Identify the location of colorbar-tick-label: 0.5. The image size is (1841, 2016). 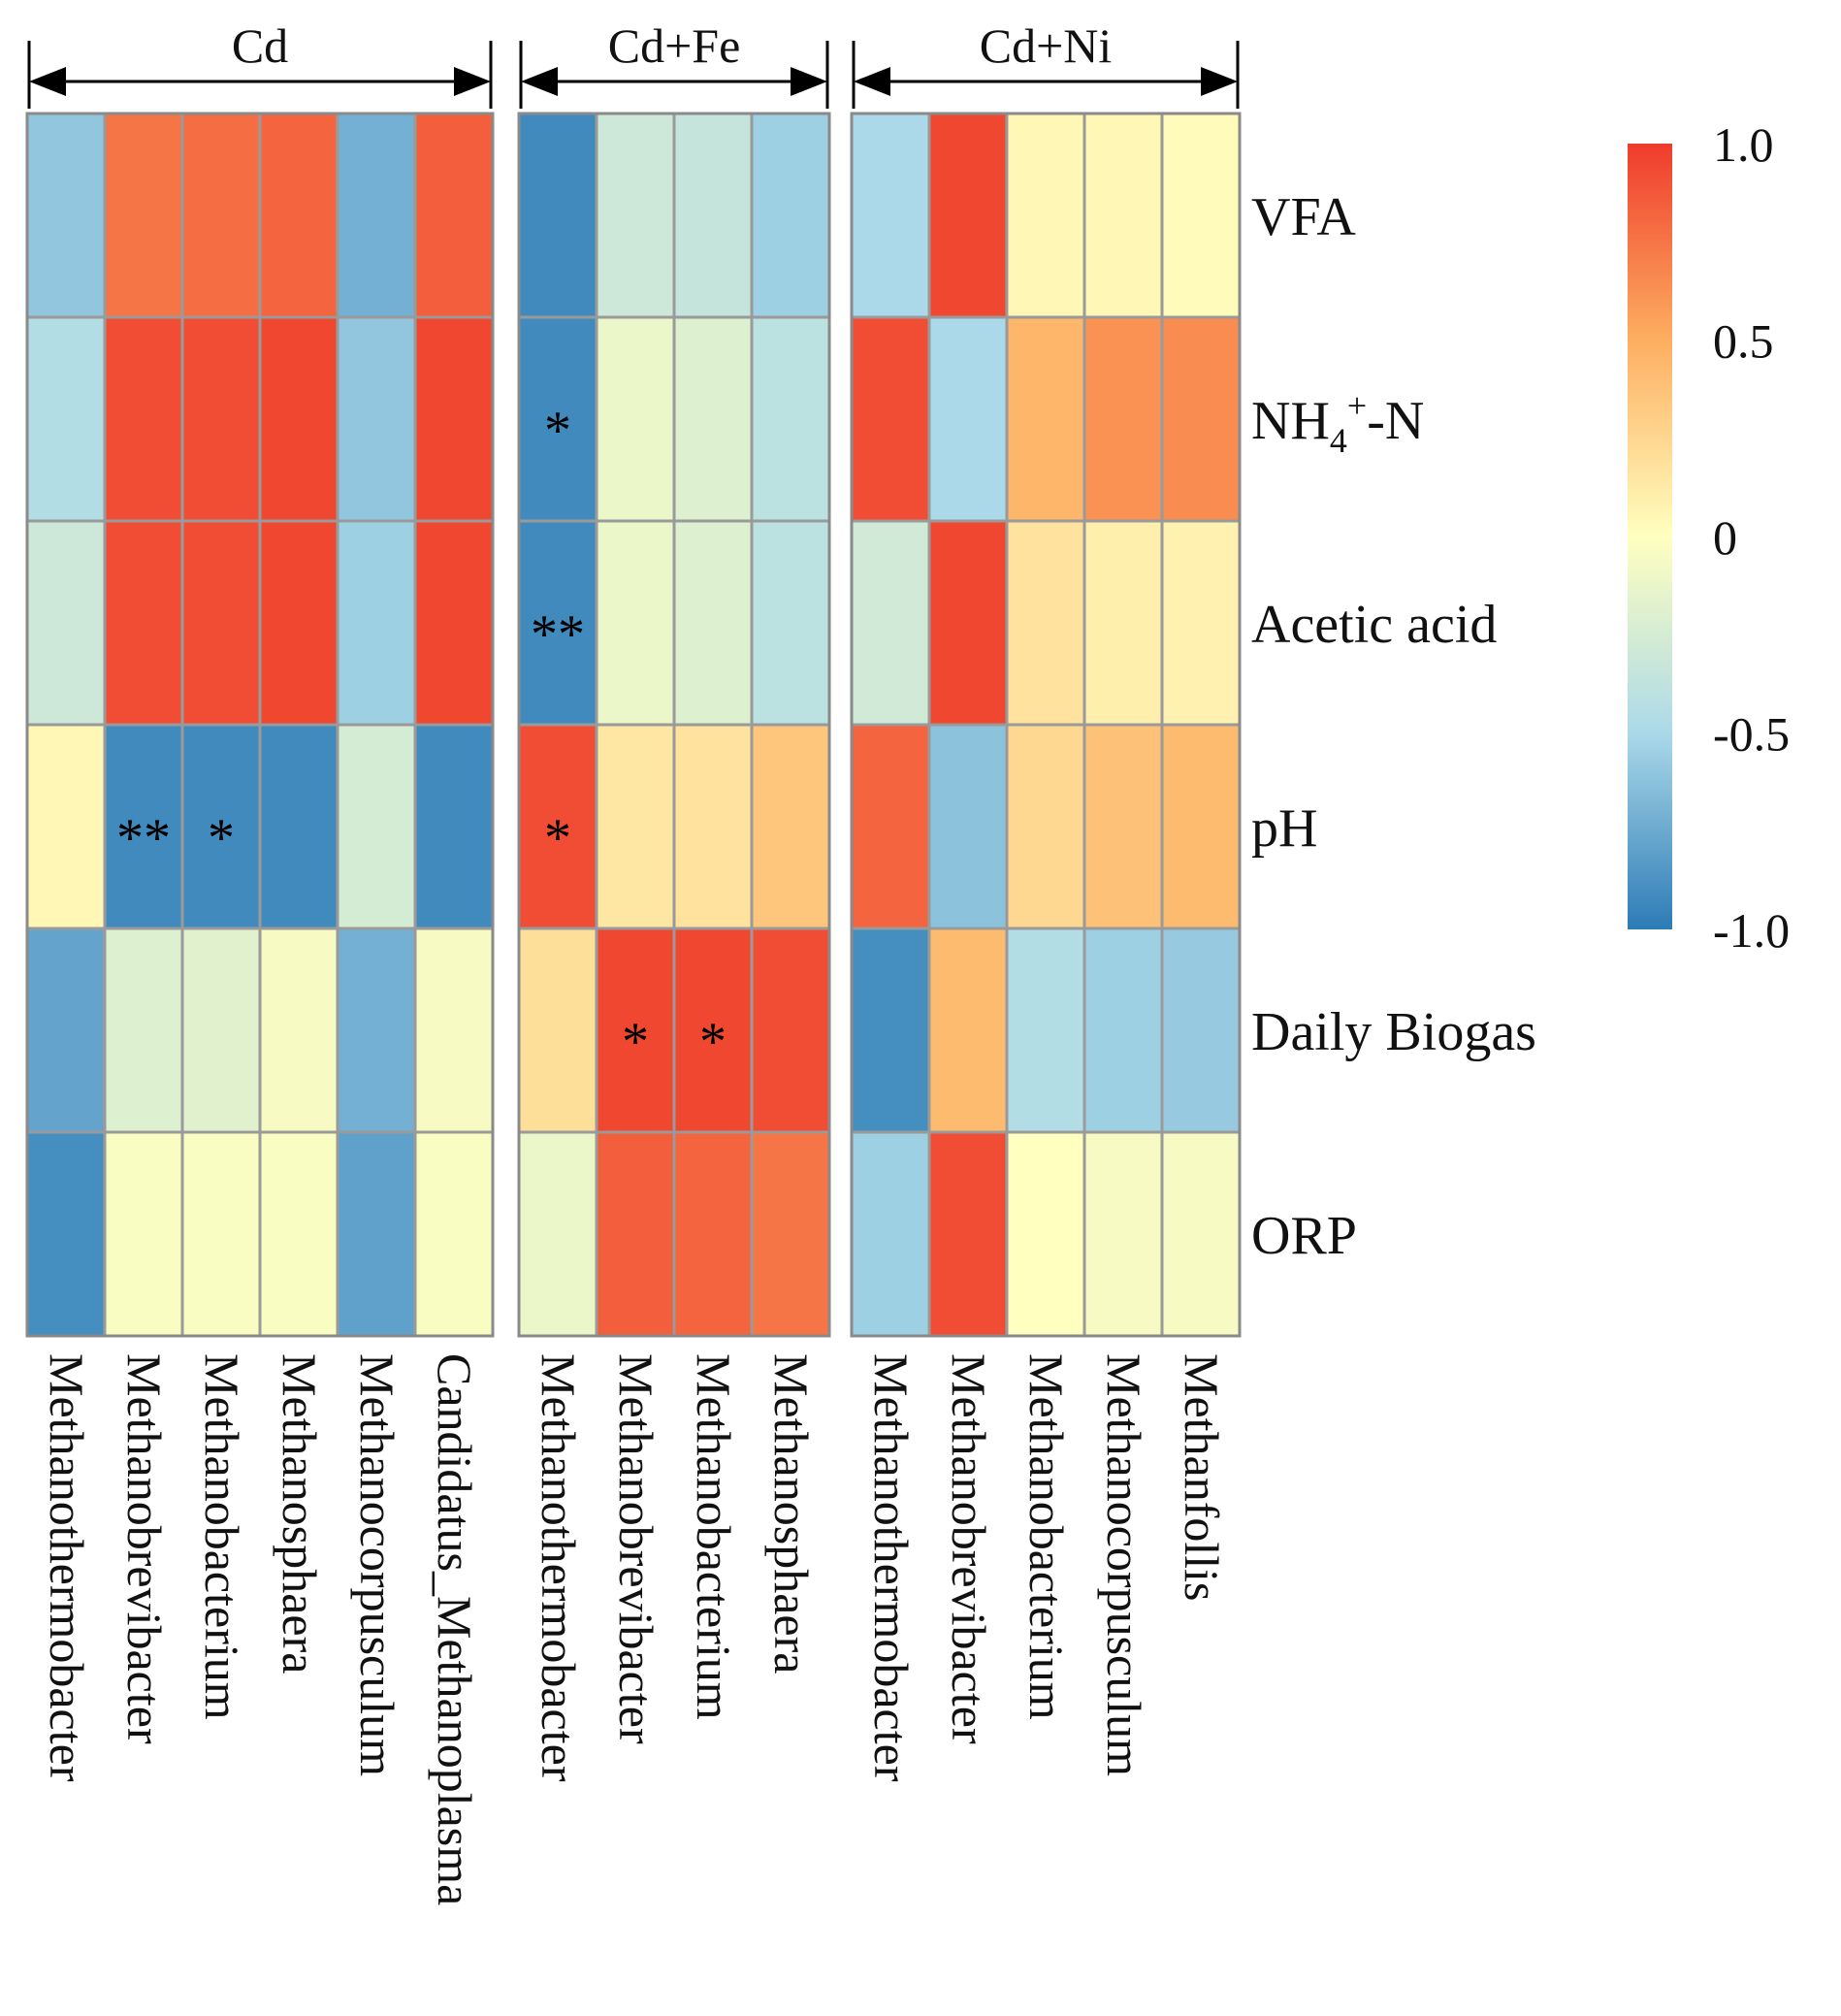
(1743, 341).